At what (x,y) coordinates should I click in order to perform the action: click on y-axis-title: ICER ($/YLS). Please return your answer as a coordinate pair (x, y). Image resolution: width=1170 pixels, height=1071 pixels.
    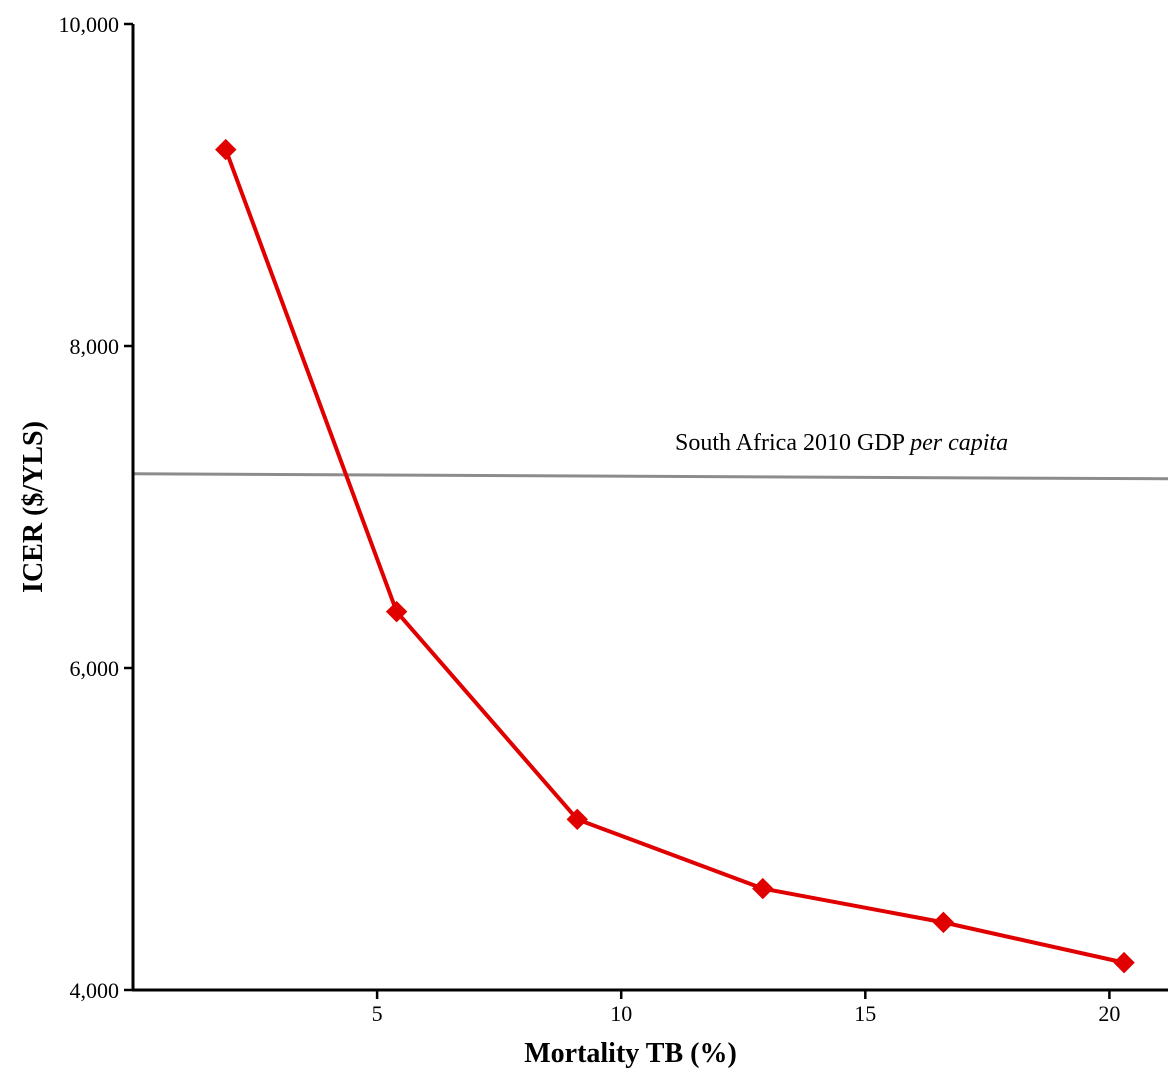
    Looking at the image, I should click on (33, 507).